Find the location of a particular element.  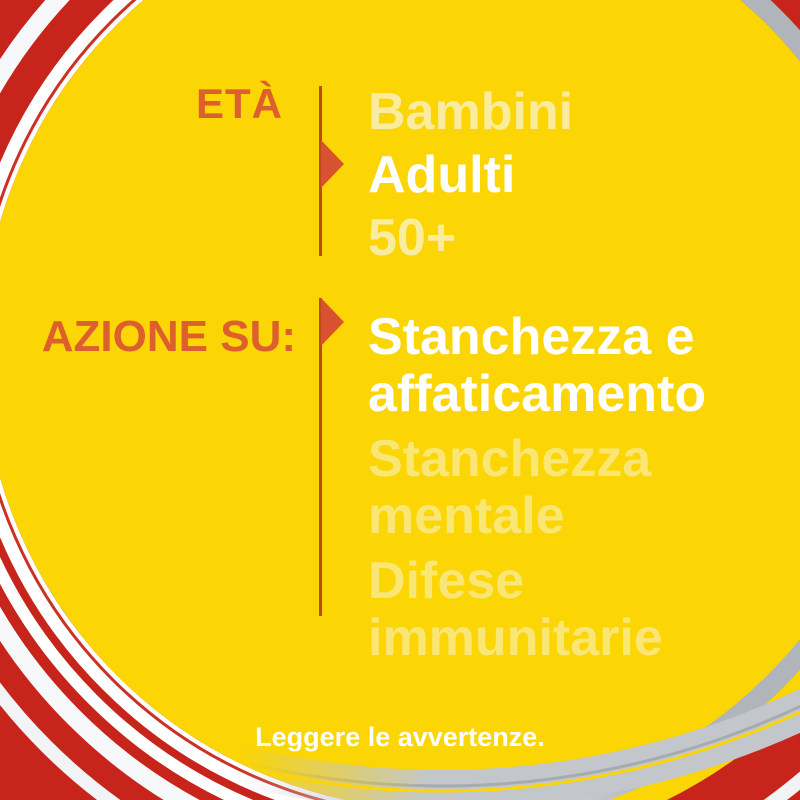

age-connector-line is located at coordinates (320, 171).